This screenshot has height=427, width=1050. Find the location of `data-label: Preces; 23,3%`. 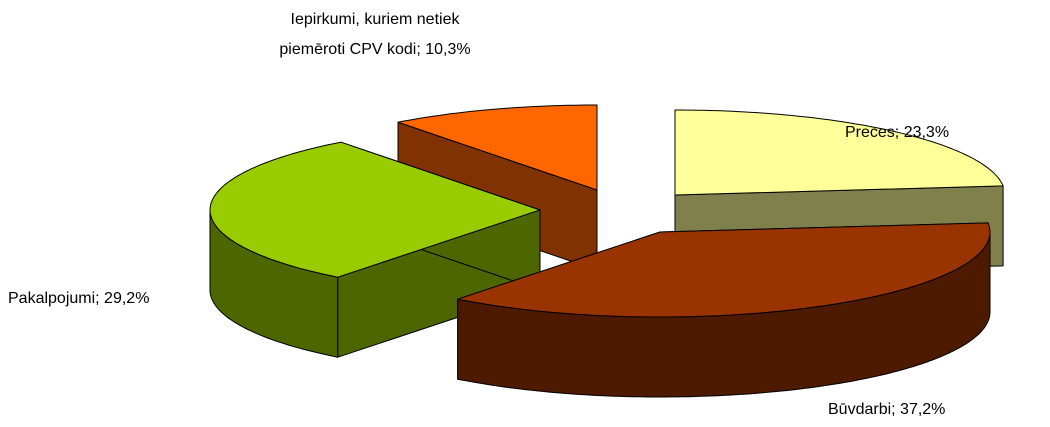

data-label: Preces; 23,3% is located at coordinates (897, 132).